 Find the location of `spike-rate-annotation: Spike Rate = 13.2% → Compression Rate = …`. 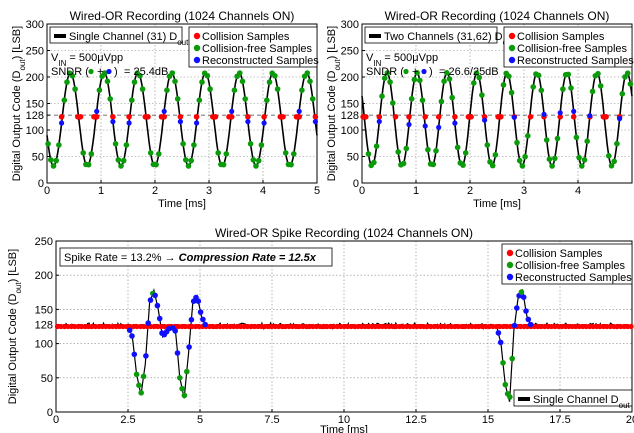

spike-rate-annotation: Spike Rate = 13.2% → Compression Rate = … is located at coordinates (190, 258).